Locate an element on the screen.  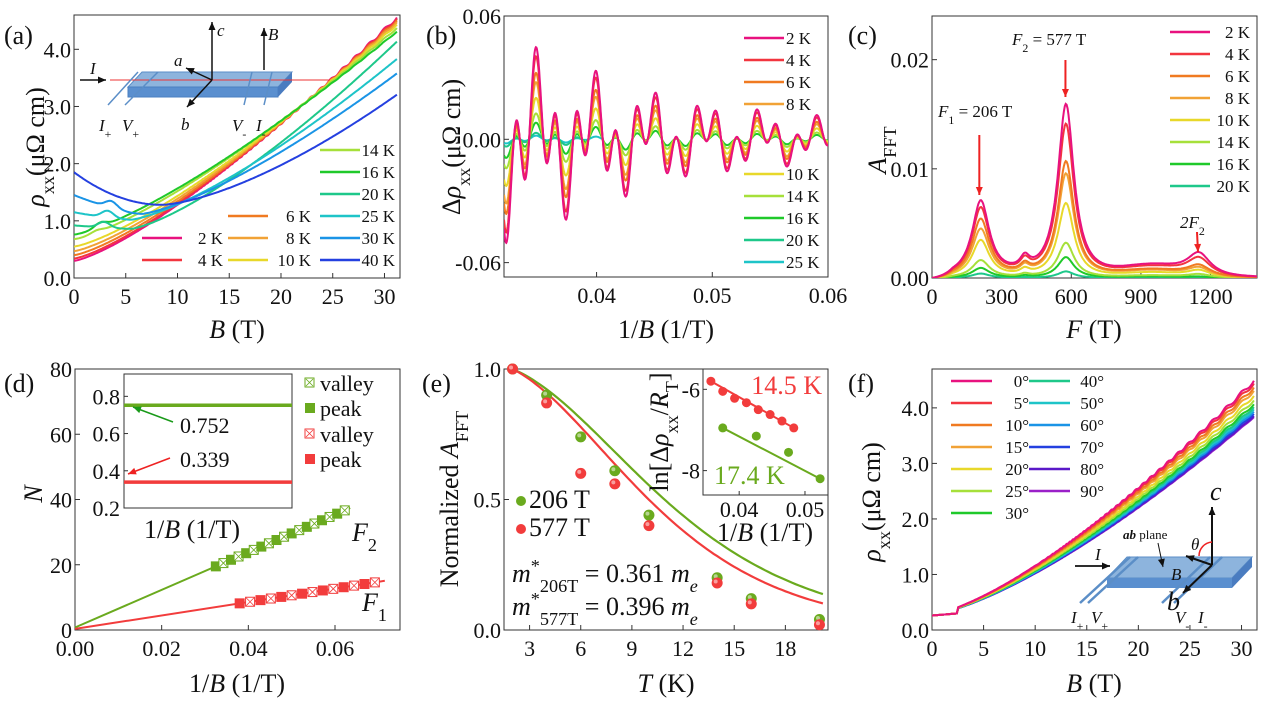
y-tick-label: 0 is located at coordinates (66, 630).